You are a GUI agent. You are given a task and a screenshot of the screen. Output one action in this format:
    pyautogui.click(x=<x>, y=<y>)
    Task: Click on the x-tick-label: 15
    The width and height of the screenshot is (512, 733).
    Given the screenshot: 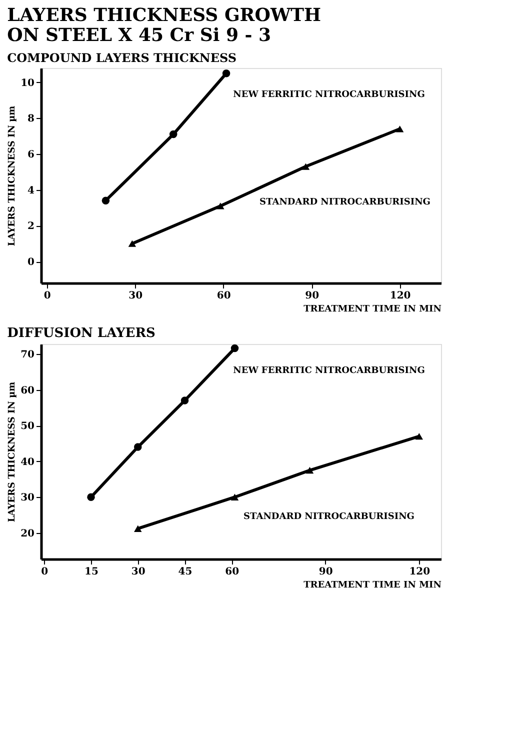 What is the action you would take?
    pyautogui.click(x=91, y=572)
    